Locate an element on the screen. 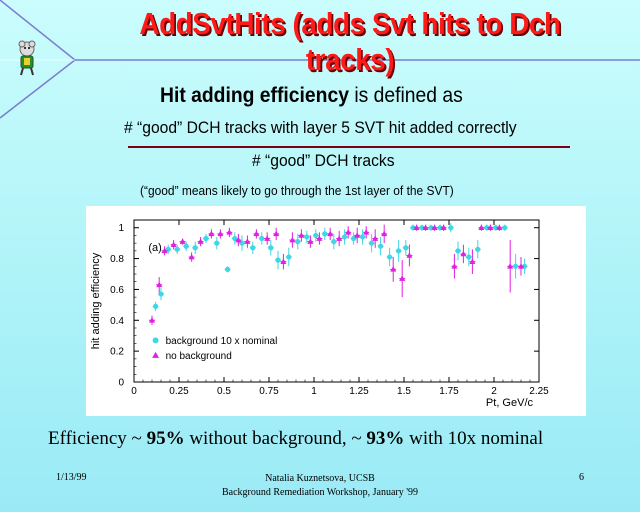  y-tick-label: 0.4 is located at coordinates (117, 321).